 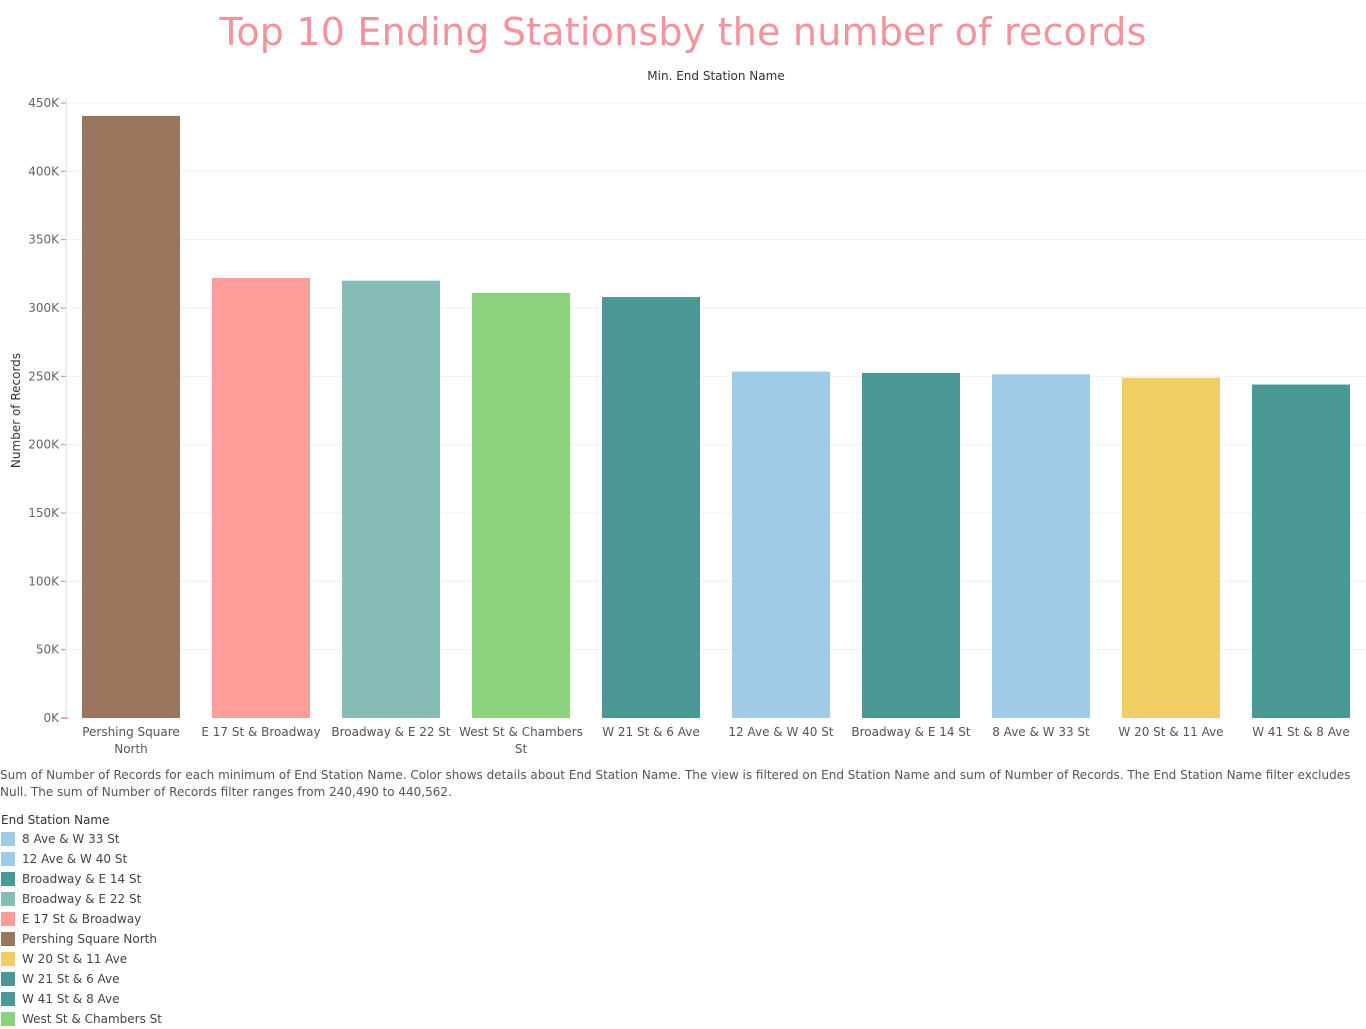 What do you see at coordinates (16, 410) in the screenshot?
I see `y-axis-title: Number of Records` at bounding box center [16, 410].